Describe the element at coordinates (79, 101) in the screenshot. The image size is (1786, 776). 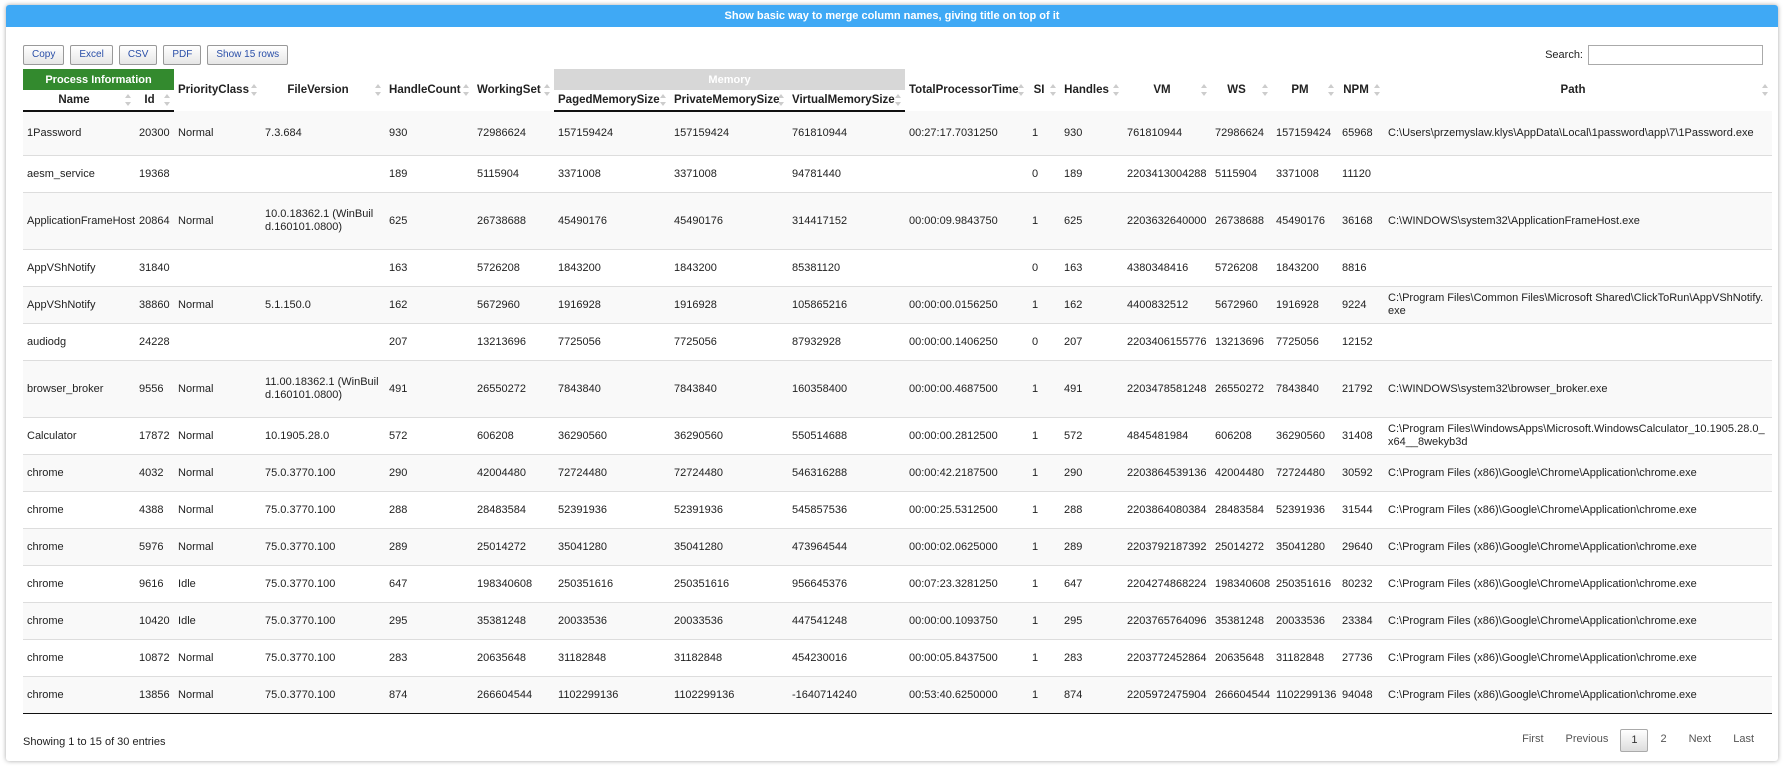
I see `column-header: Name` at that location.